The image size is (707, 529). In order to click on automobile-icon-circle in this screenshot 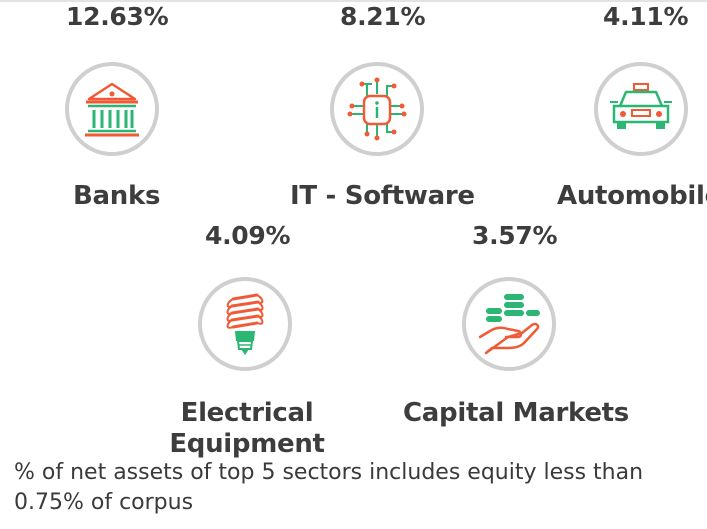, I will do `click(641, 109)`.